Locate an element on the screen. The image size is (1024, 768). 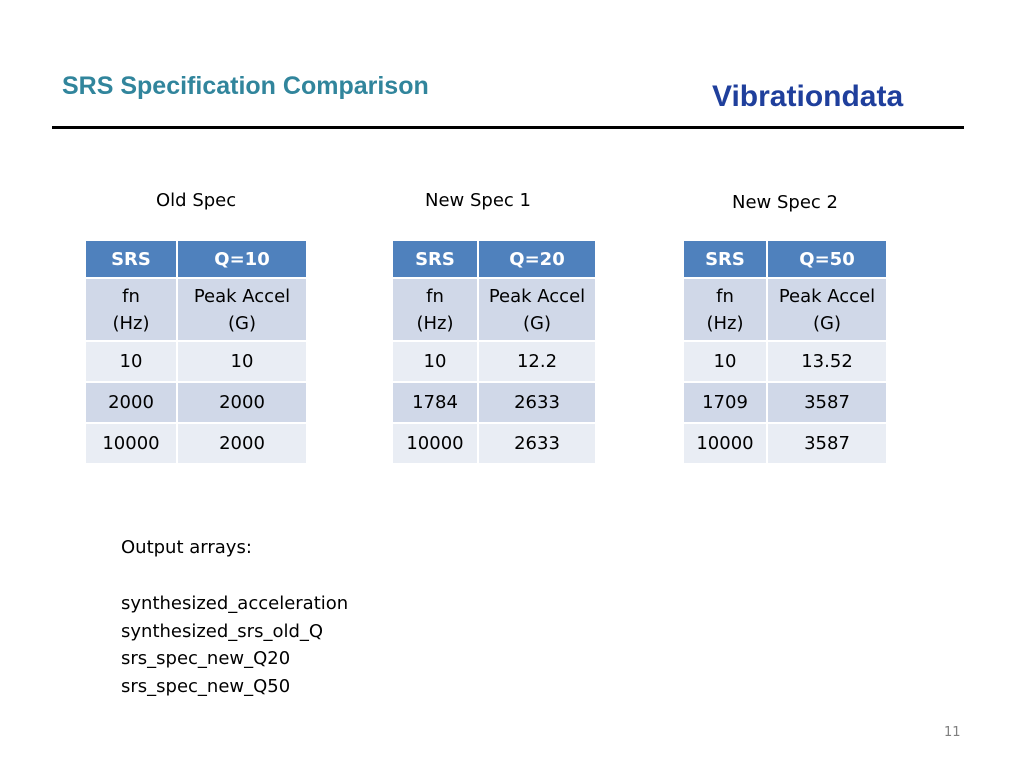
list-item: synthesized_acceleration is located at coordinates (235, 603).